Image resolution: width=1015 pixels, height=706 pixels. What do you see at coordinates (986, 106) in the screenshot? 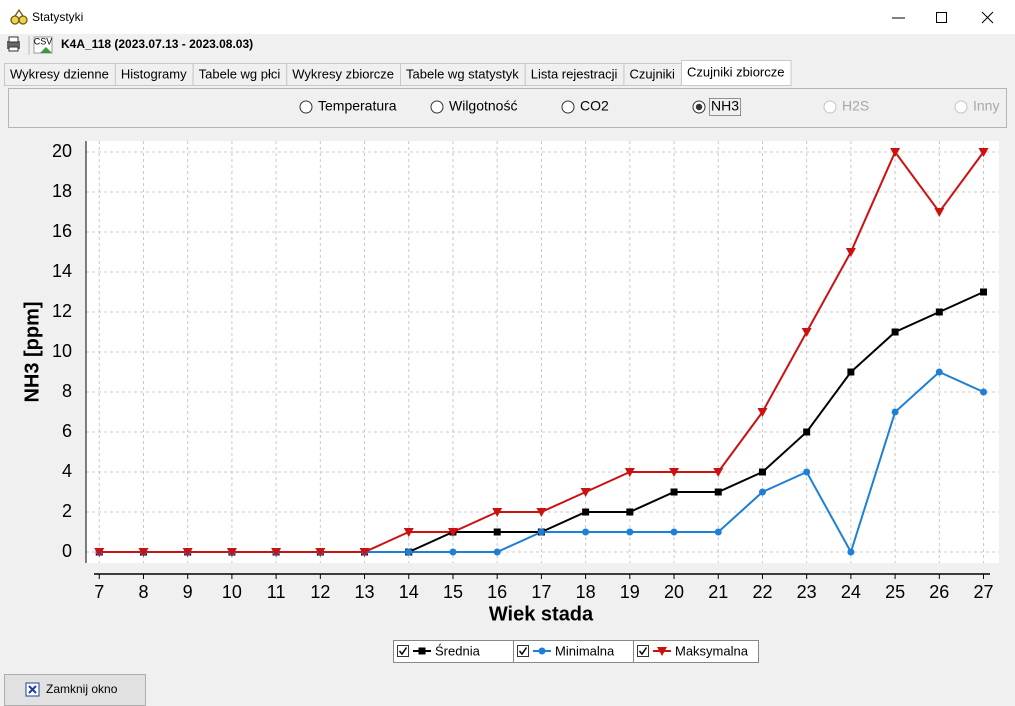
I see `radio-label: Inny` at bounding box center [986, 106].